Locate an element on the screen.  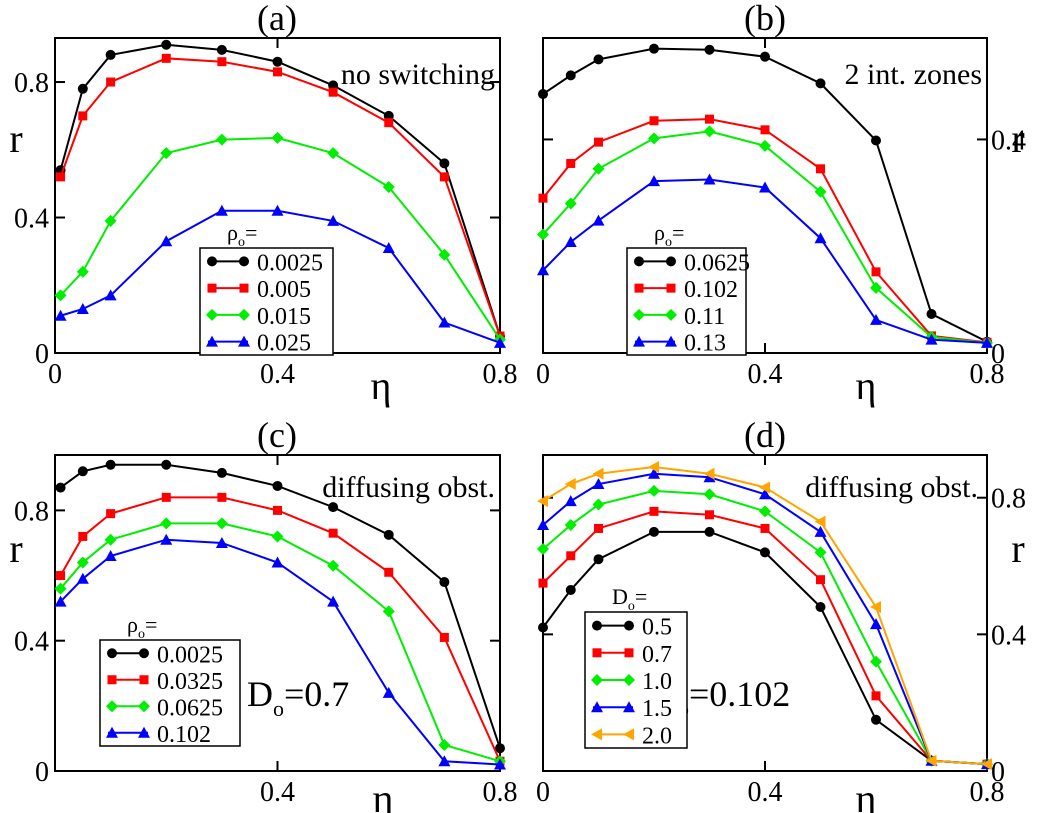
legend-label: 0.0025 is located at coordinates (190, 655).